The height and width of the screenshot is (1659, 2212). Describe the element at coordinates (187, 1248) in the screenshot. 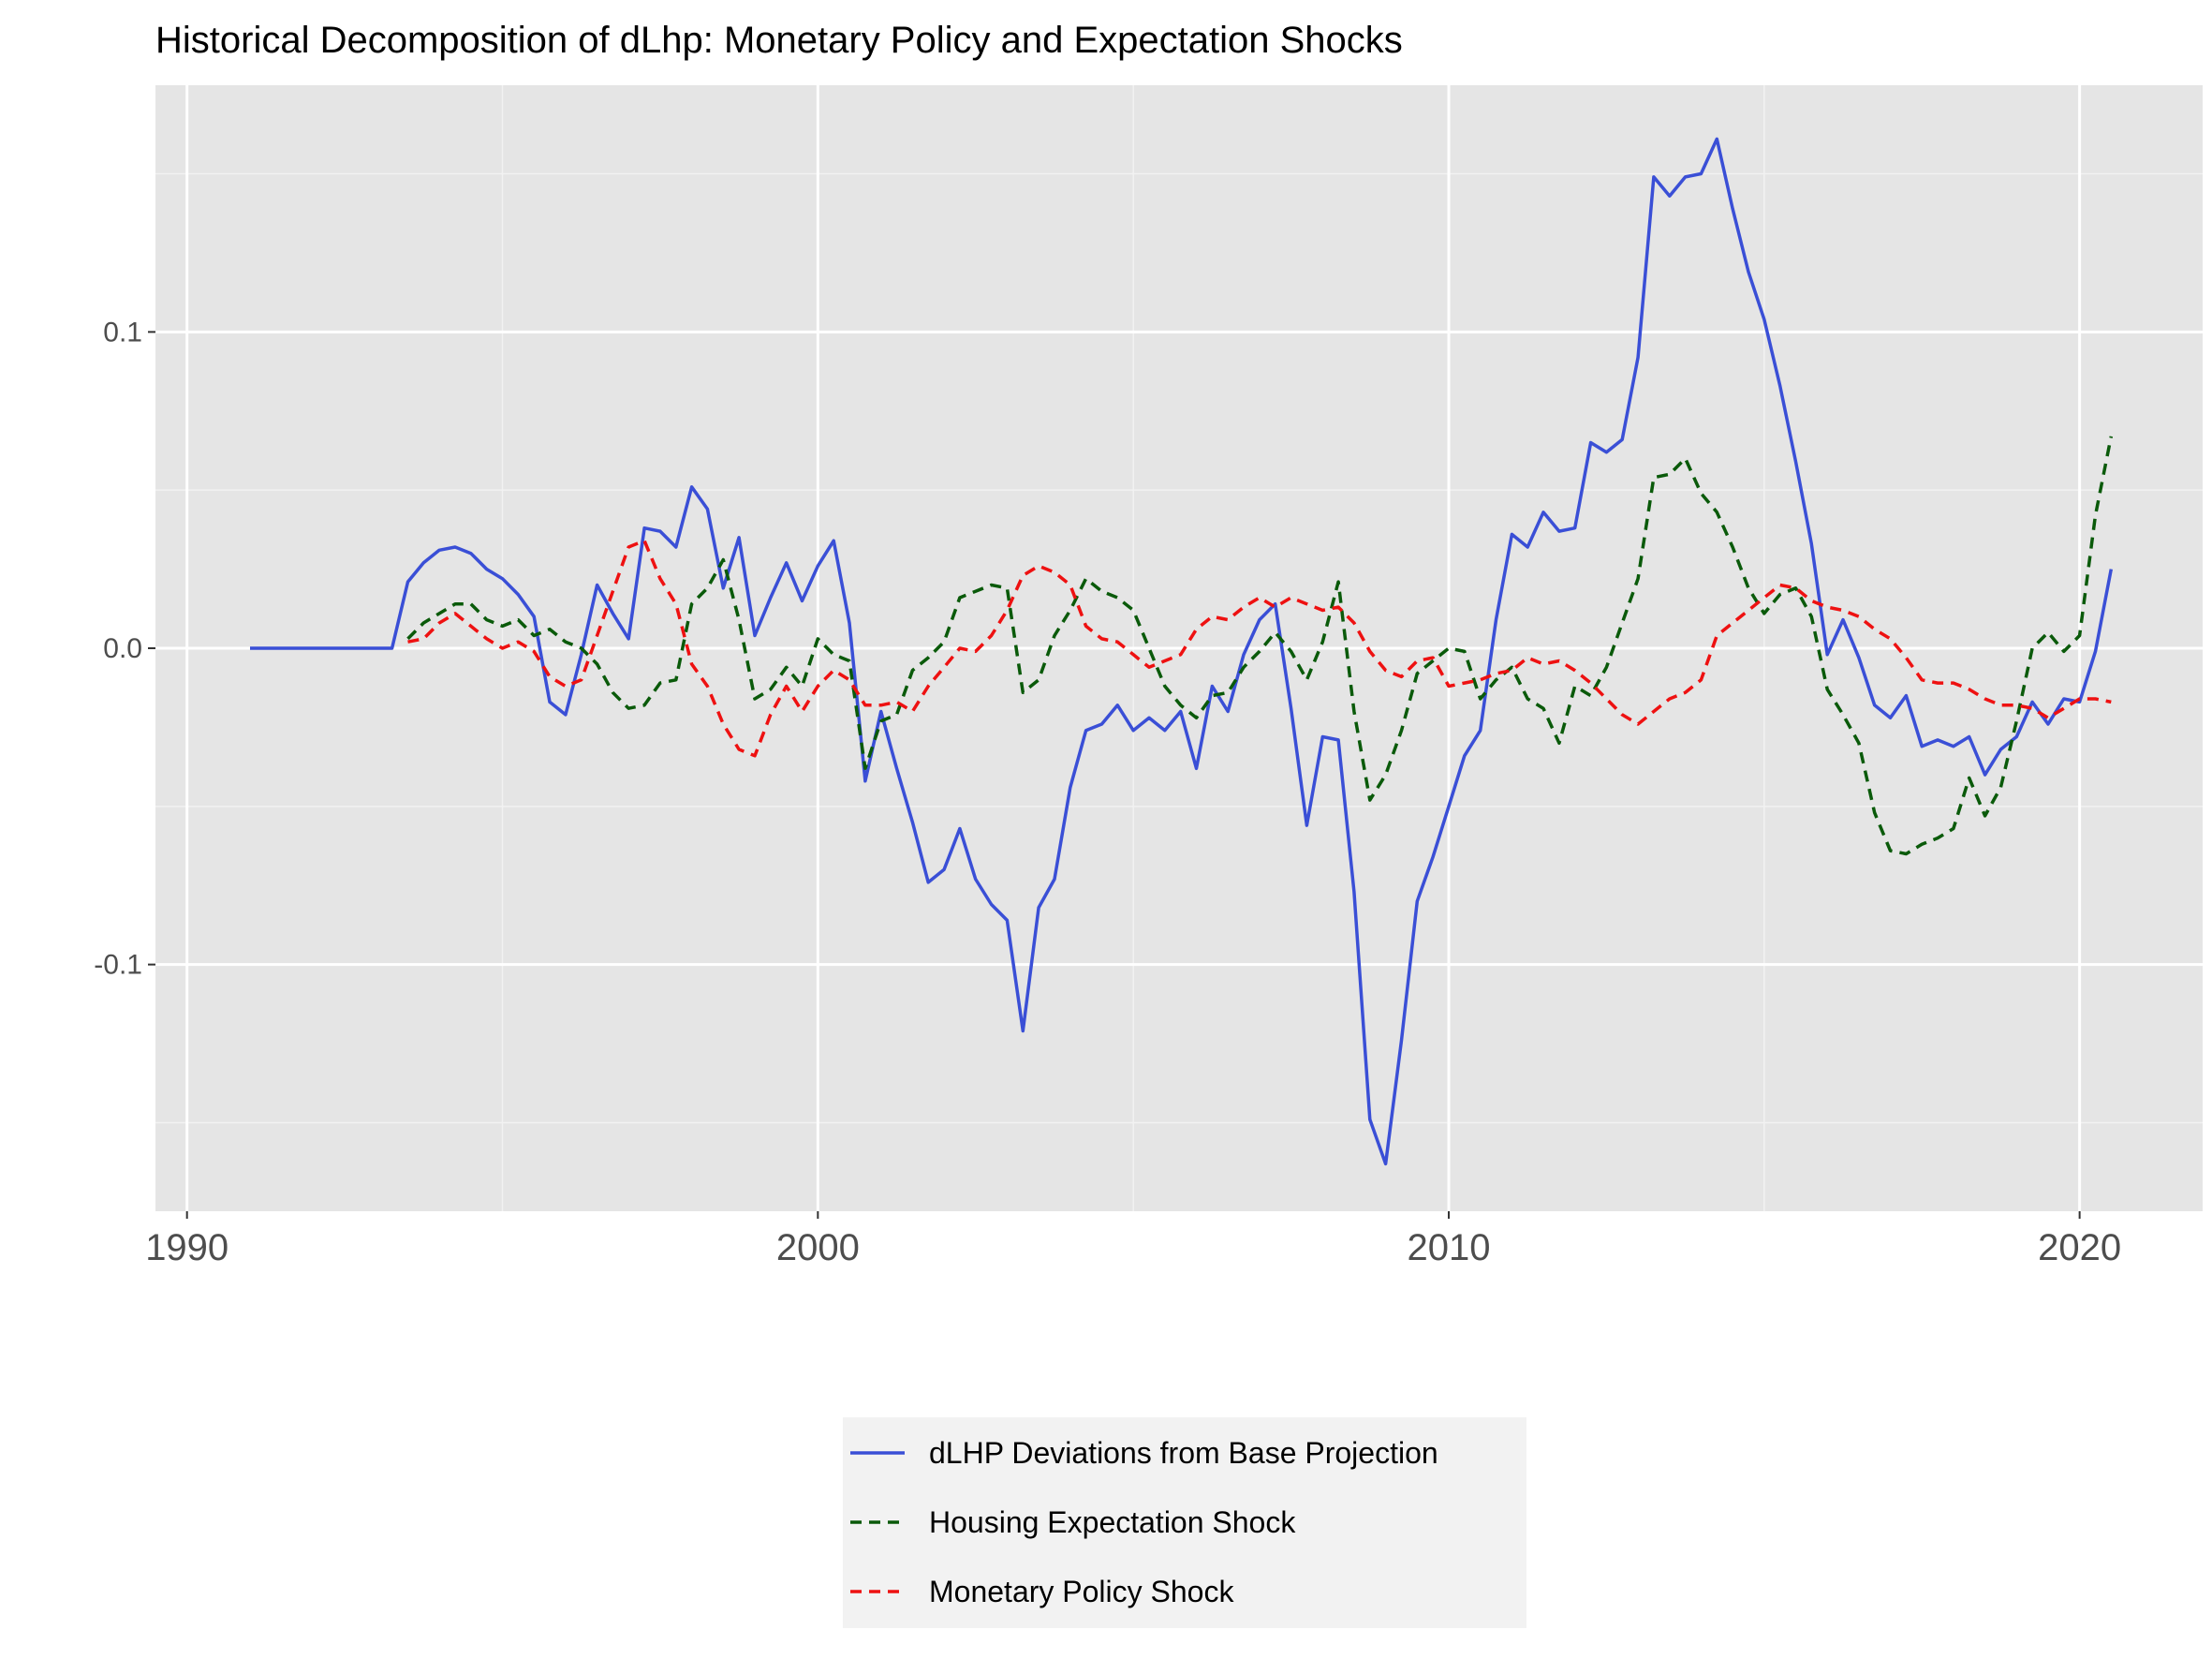

I see `x-tick-label: 1990` at that location.